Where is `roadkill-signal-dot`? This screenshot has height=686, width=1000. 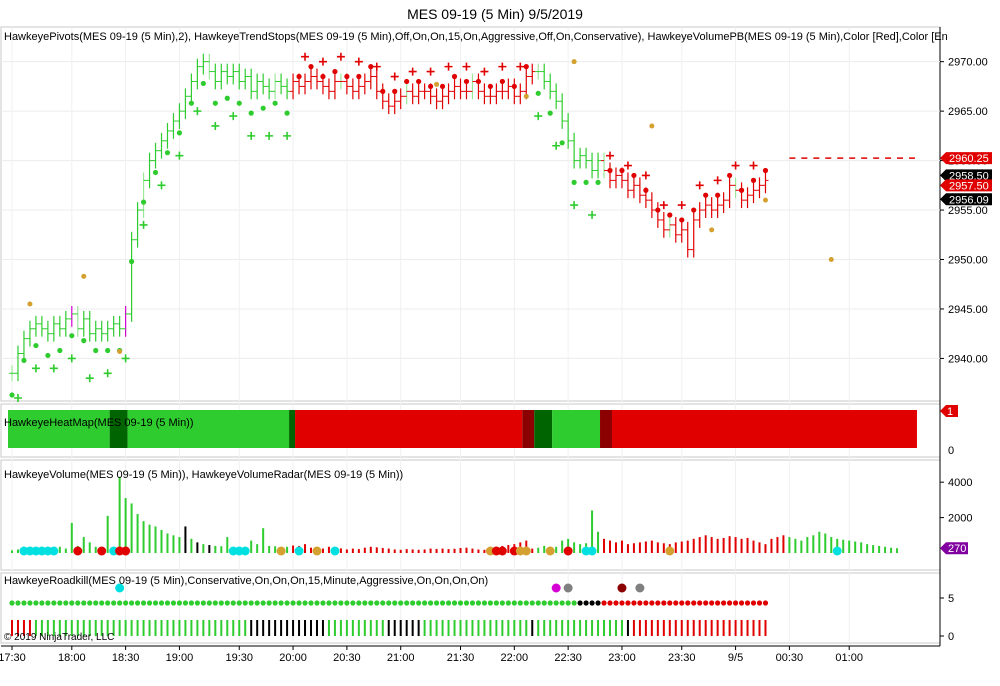
roadkill-signal-dot is located at coordinates (622, 588).